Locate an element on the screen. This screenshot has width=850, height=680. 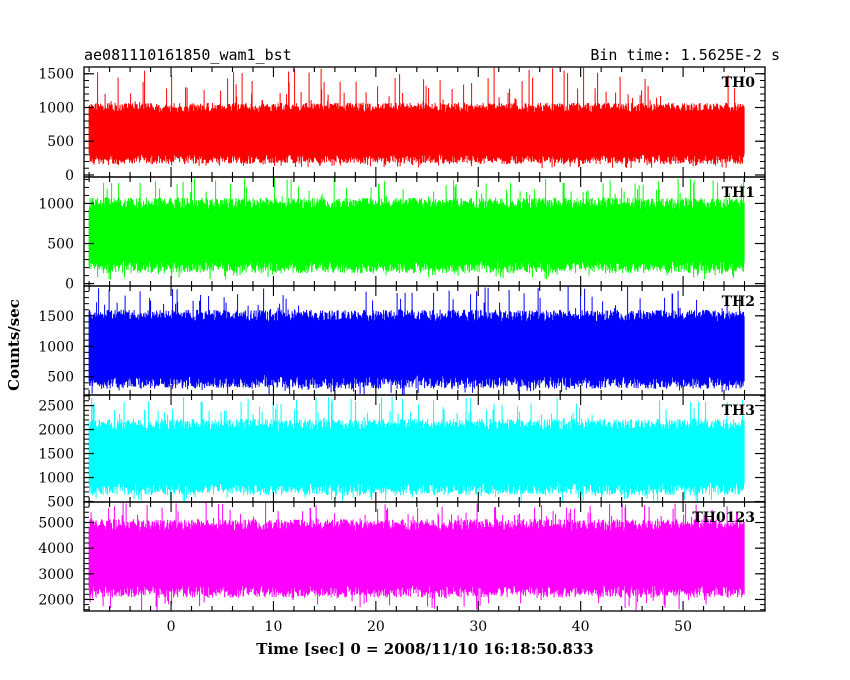
panel-label: TH3 is located at coordinates (738, 411).